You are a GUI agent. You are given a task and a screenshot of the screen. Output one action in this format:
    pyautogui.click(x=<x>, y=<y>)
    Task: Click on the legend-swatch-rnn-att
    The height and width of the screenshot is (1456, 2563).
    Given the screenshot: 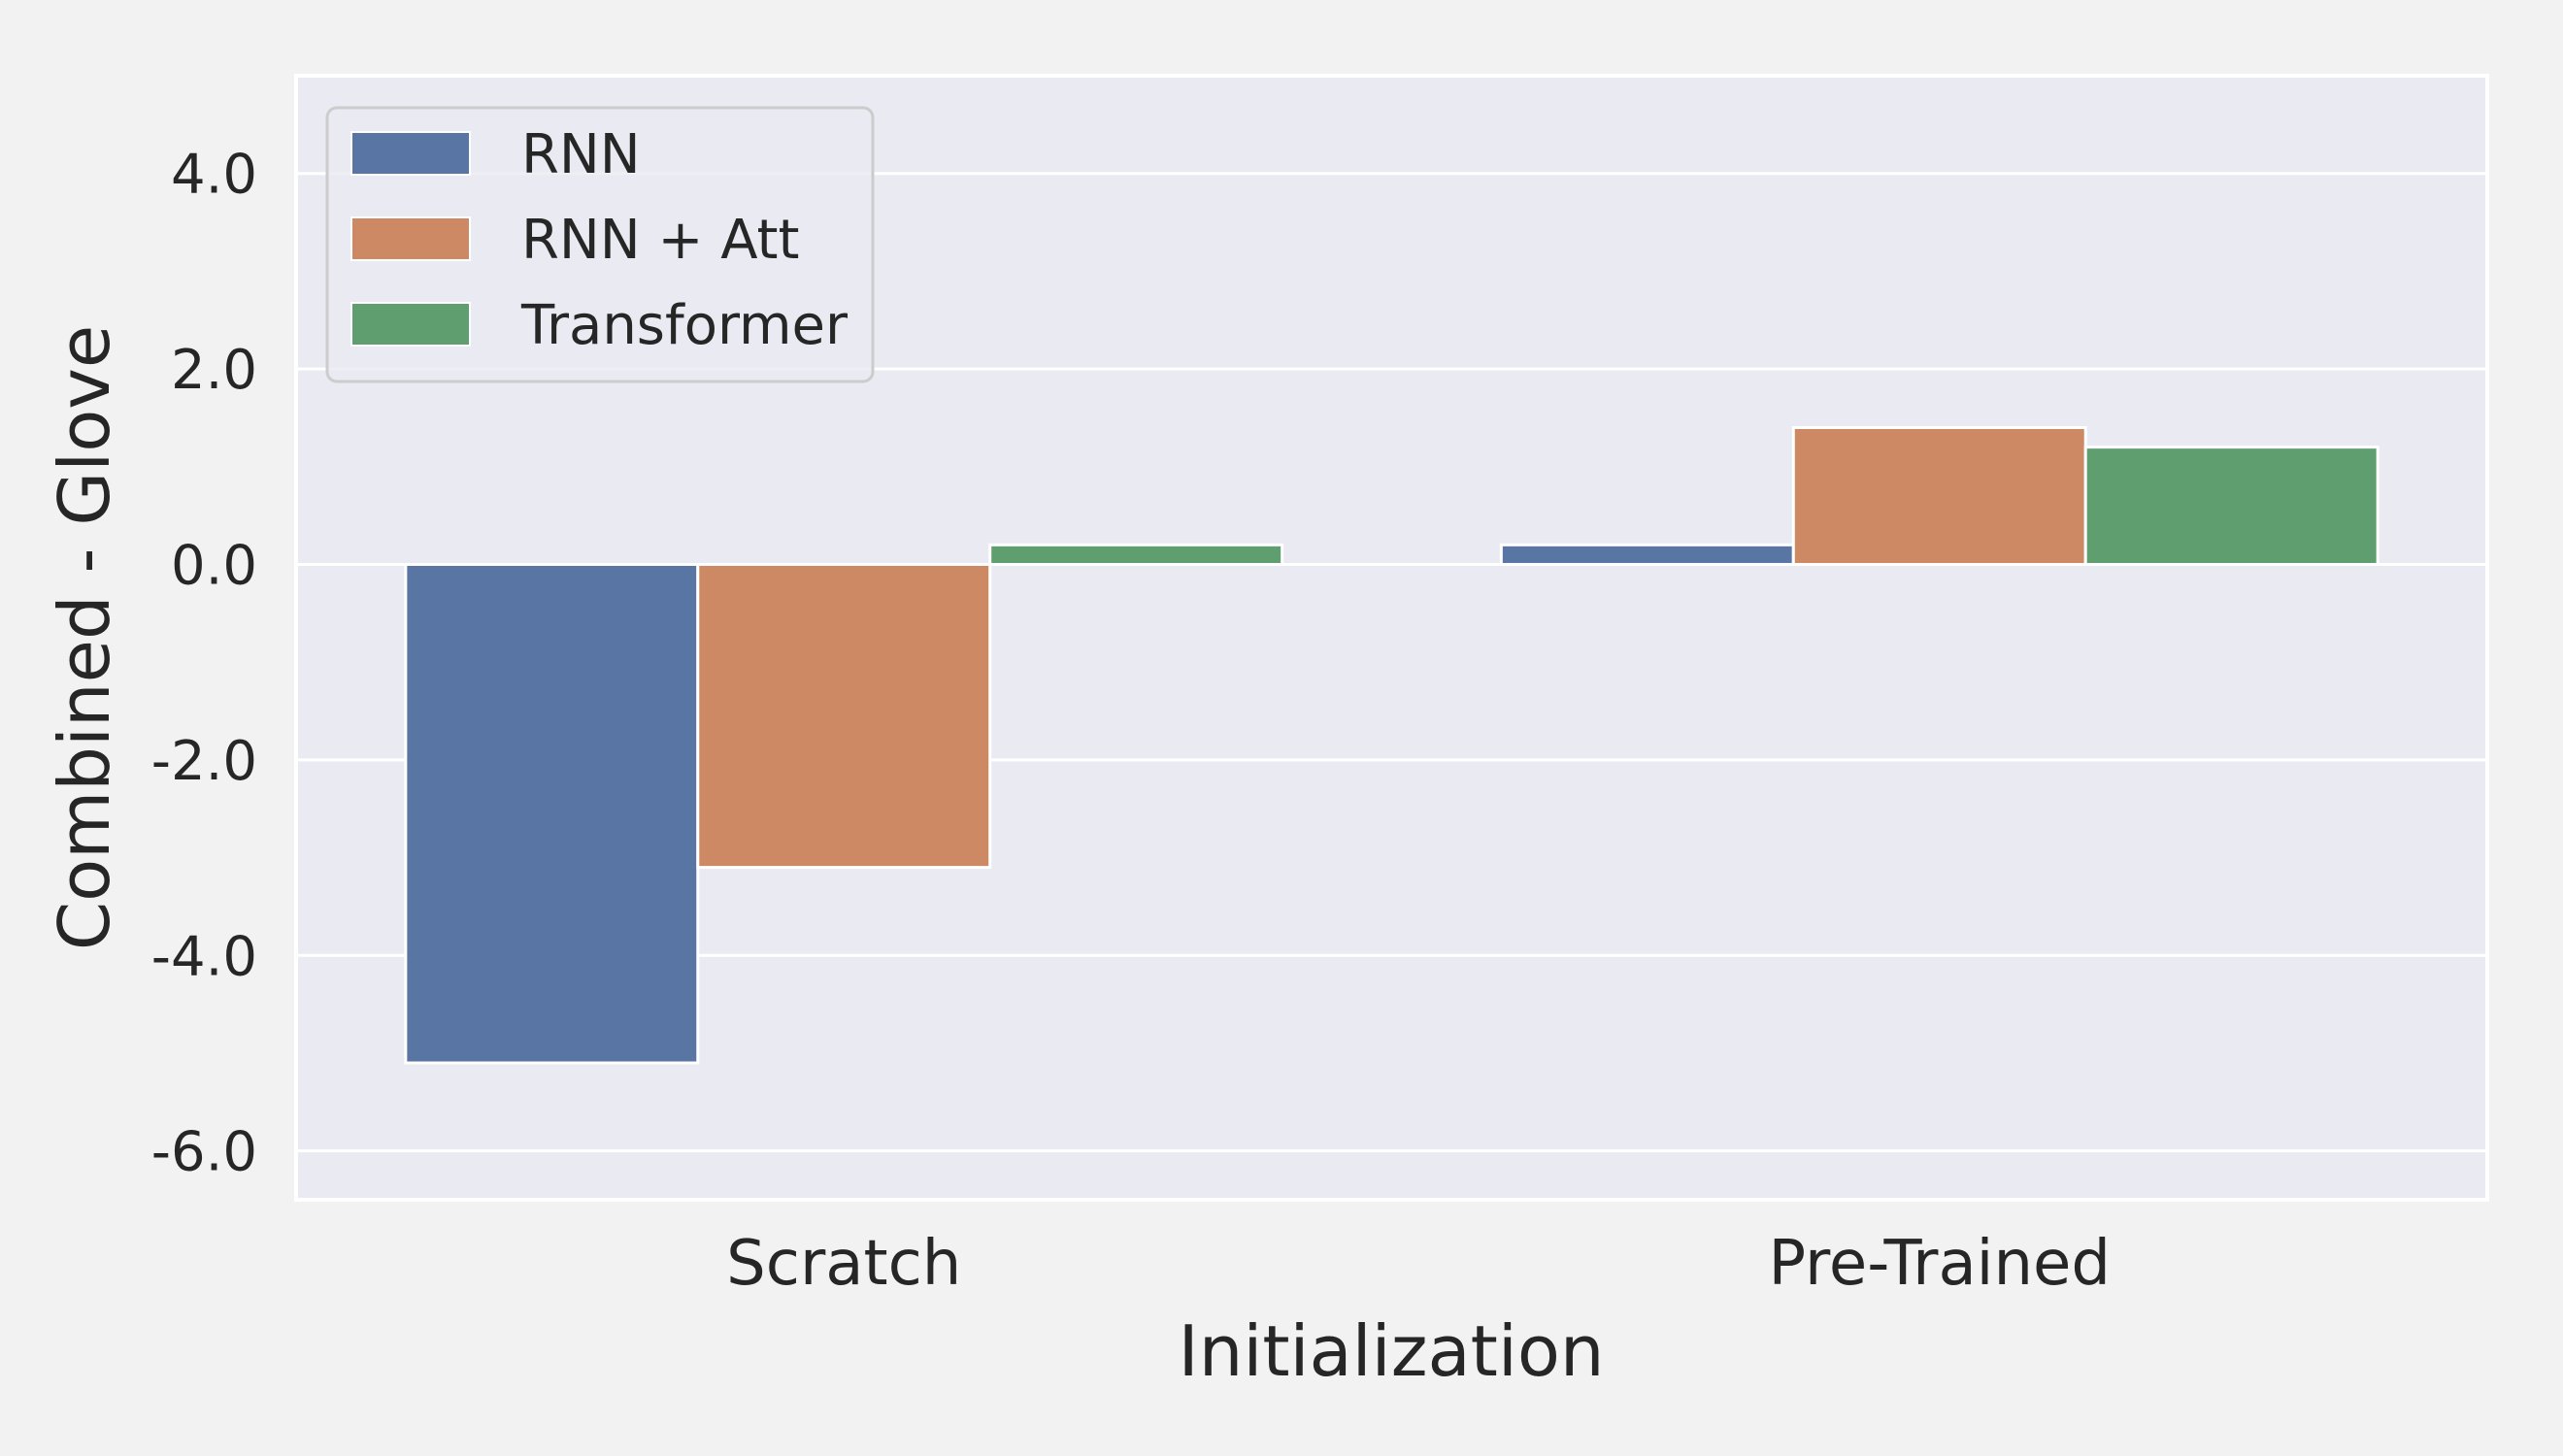 What is the action you would take?
    pyautogui.click(x=410, y=238)
    